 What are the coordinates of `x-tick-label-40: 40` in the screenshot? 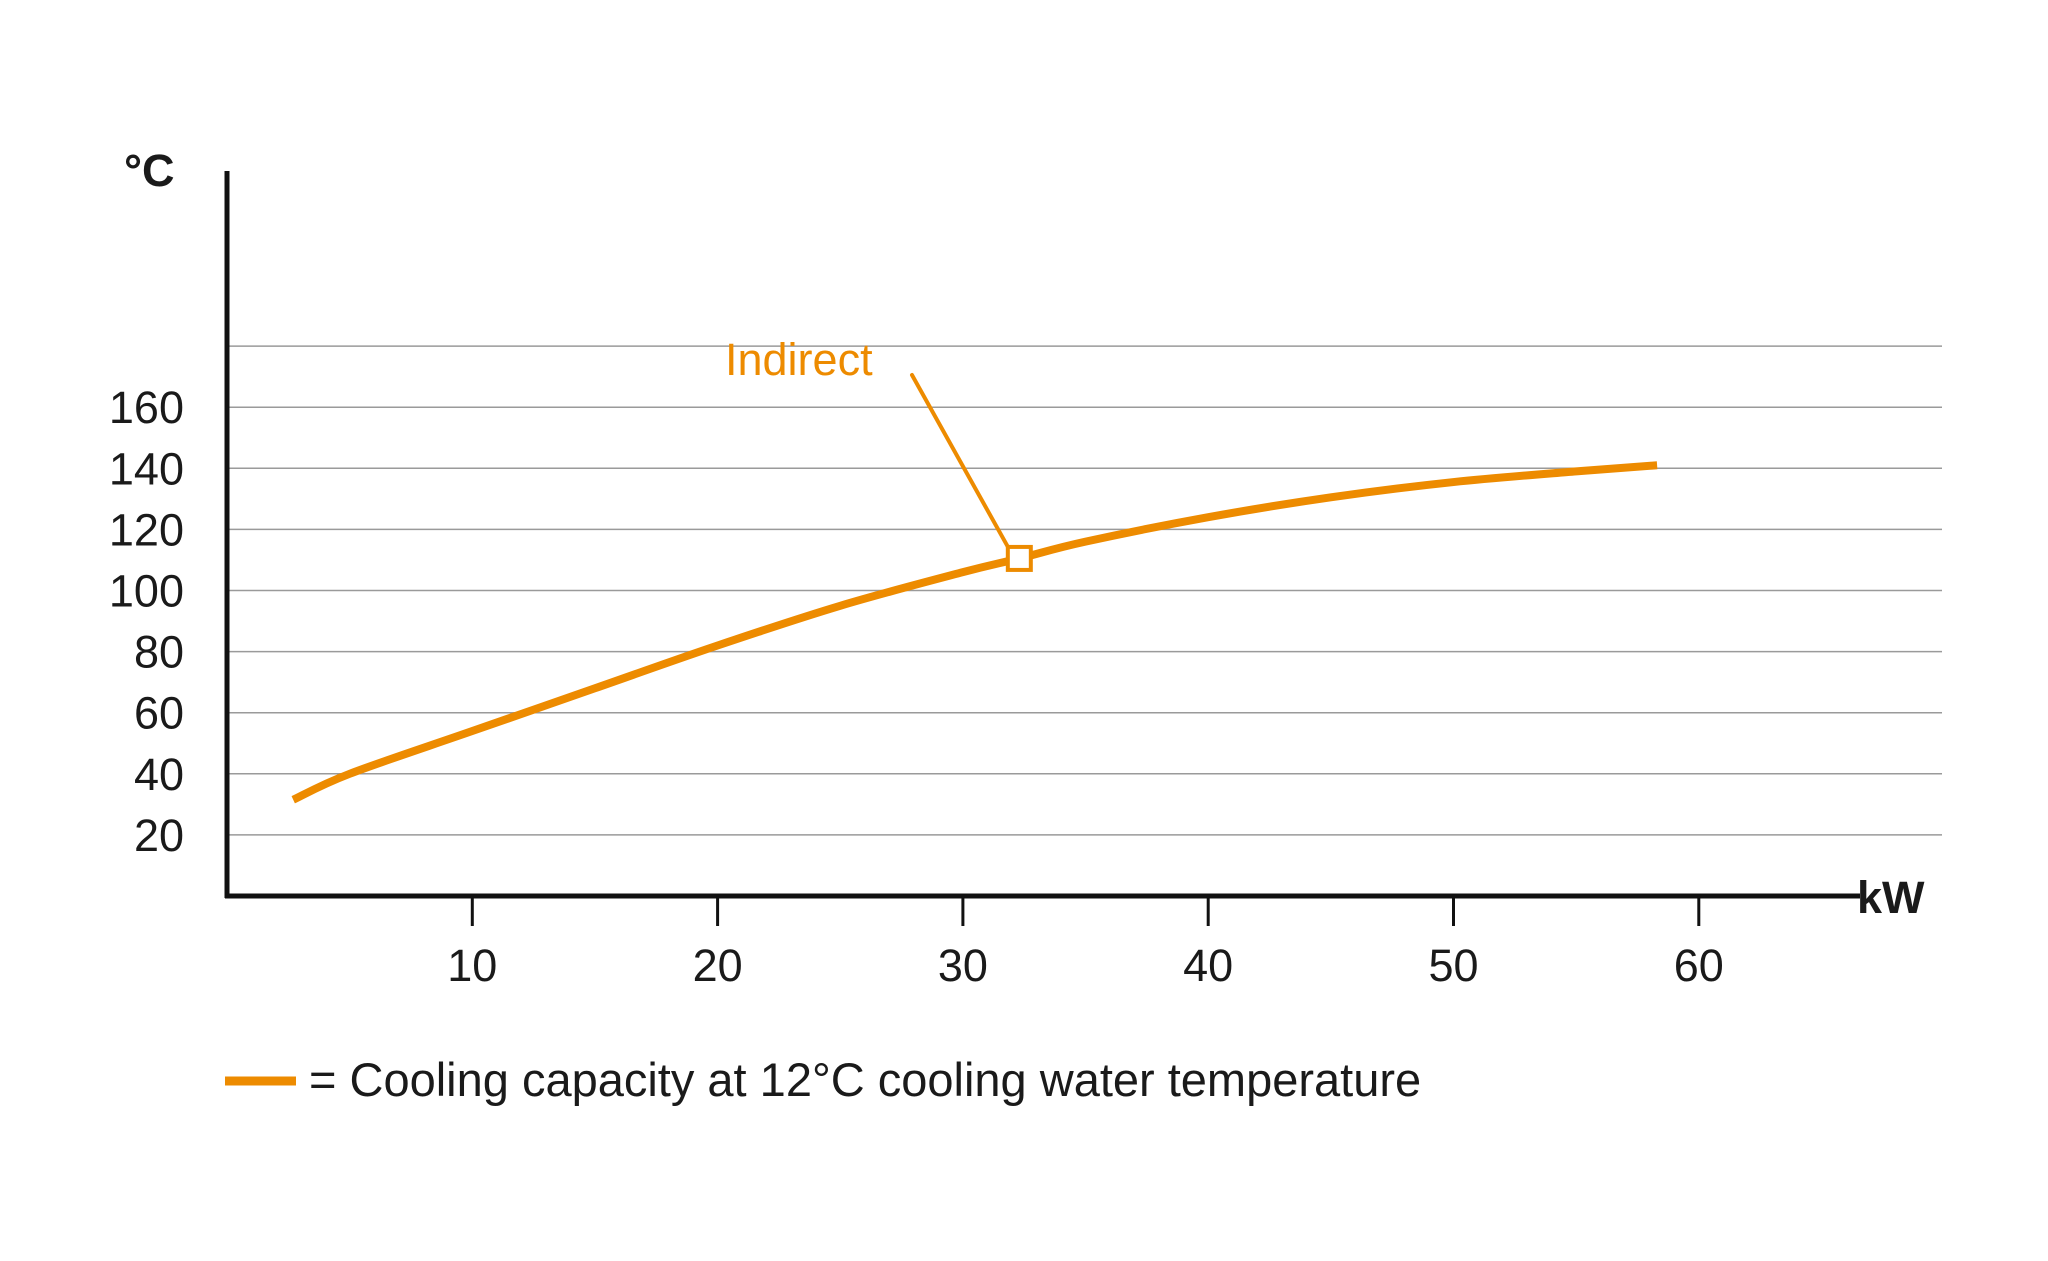 It's located at (1208, 965).